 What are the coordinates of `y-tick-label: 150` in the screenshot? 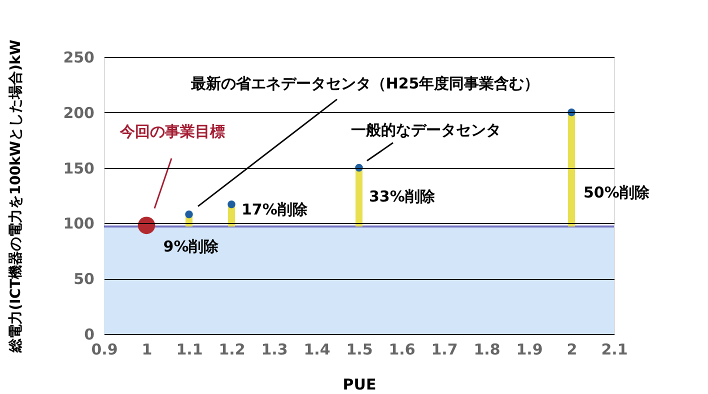 It's located at (78, 168).